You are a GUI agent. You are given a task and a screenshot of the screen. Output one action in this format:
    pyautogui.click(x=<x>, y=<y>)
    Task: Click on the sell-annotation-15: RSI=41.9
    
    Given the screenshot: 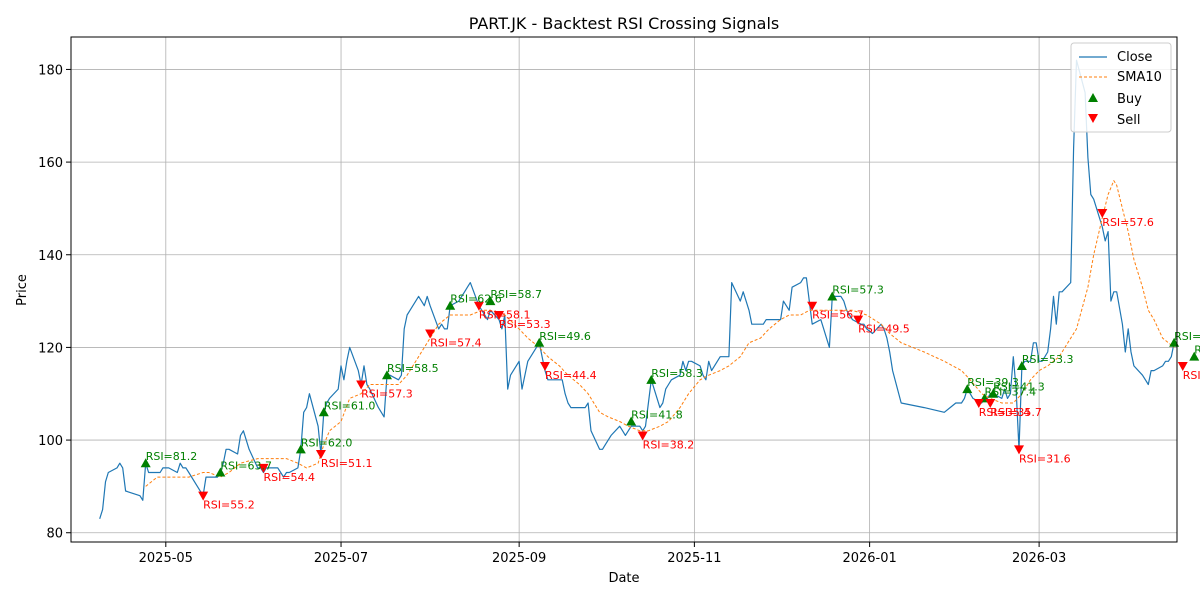 What is the action you would take?
    pyautogui.click(x=1191, y=375)
    